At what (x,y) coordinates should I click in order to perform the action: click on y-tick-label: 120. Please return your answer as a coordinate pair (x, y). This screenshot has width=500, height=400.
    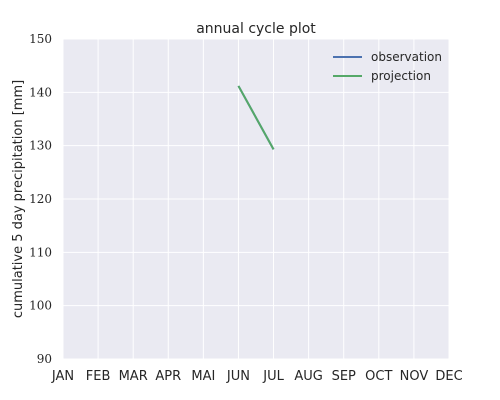
    Looking at the image, I should click on (40, 199).